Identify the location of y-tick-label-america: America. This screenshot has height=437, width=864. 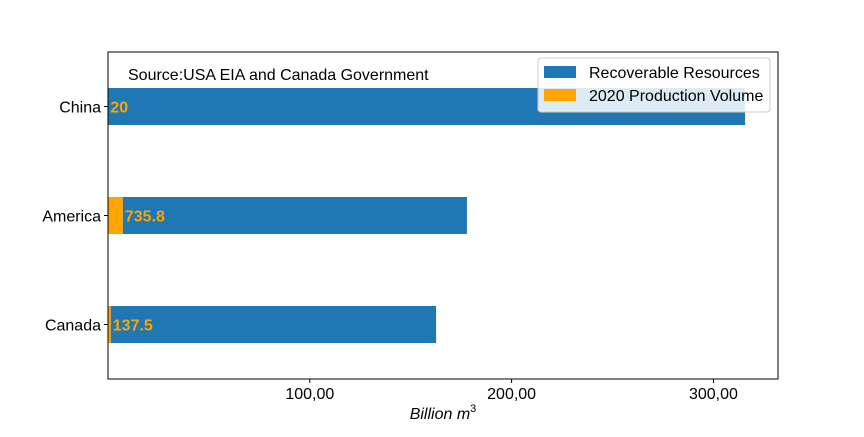
(71, 217).